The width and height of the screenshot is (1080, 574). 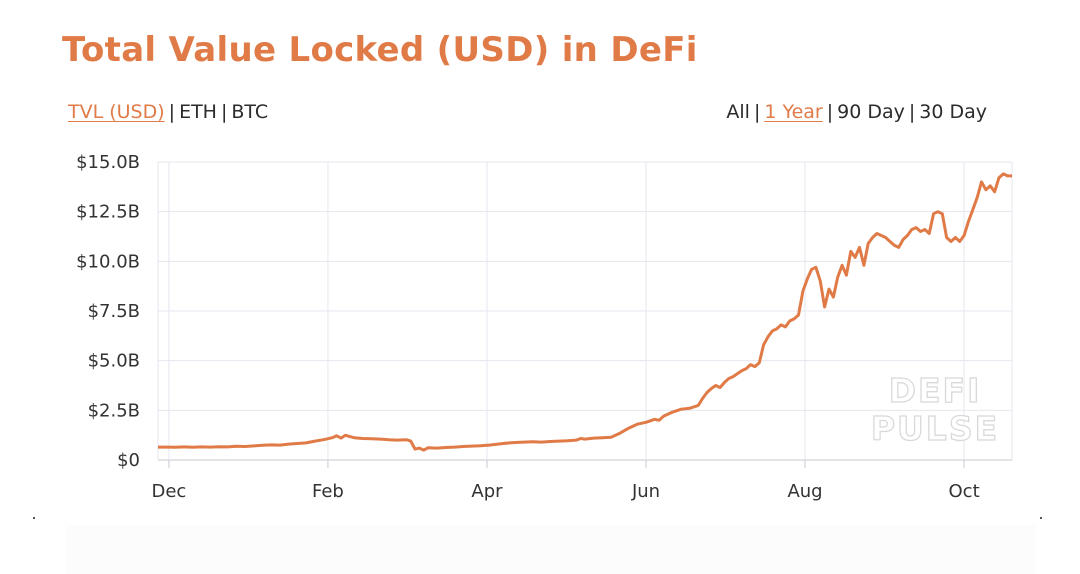 I want to click on range-toggle: All | 1 Year | 90 Day | 30 Day, so click(x=856, y=112).